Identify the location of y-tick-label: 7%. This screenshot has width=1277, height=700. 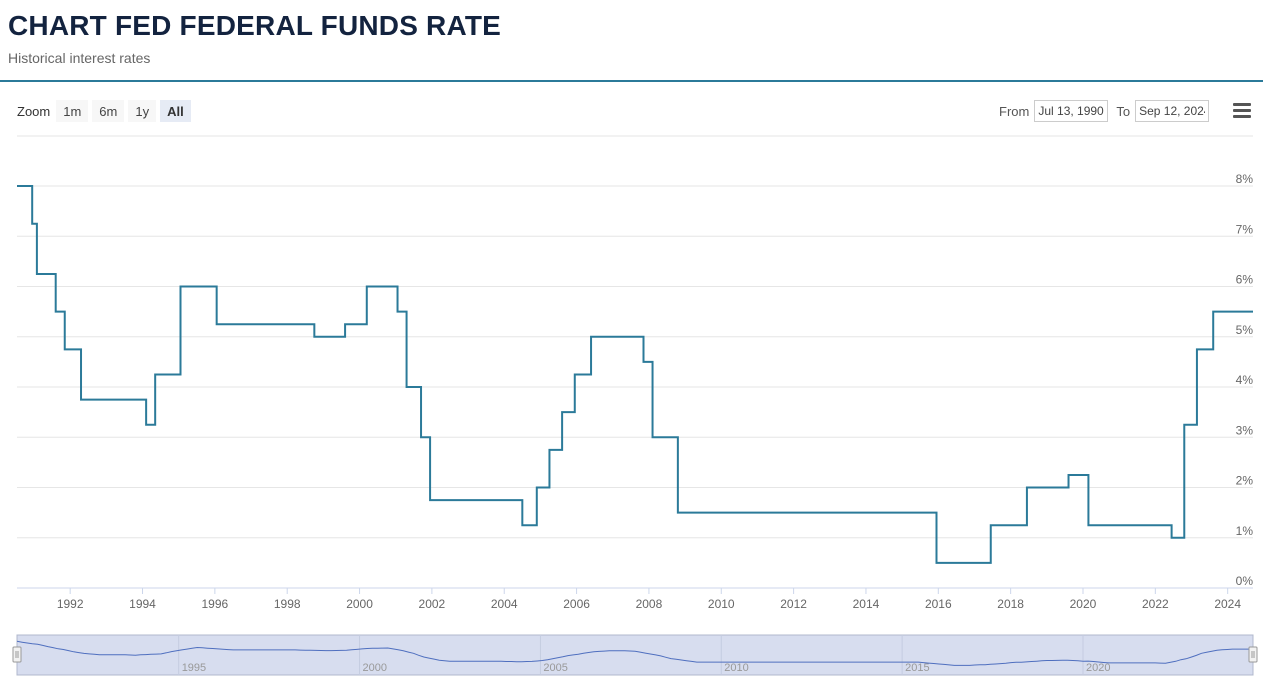
(1245, 229).